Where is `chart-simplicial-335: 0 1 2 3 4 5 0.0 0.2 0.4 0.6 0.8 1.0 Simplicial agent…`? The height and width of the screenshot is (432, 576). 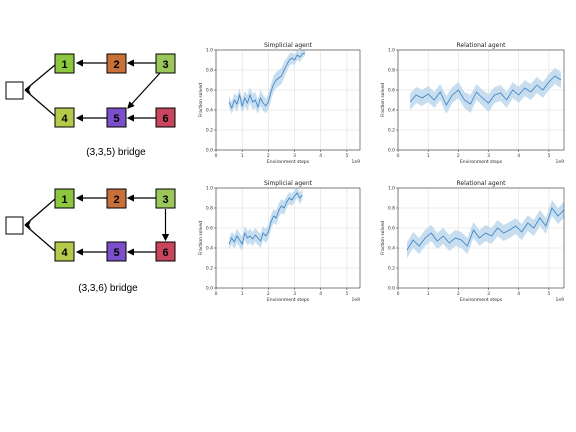
chart-simplicial-335: 0 1 2 3 4 5 0.0 0.2 0.4 0.6 0.8 1.0 Simplicial agent… is located at coordinates (279, 103).